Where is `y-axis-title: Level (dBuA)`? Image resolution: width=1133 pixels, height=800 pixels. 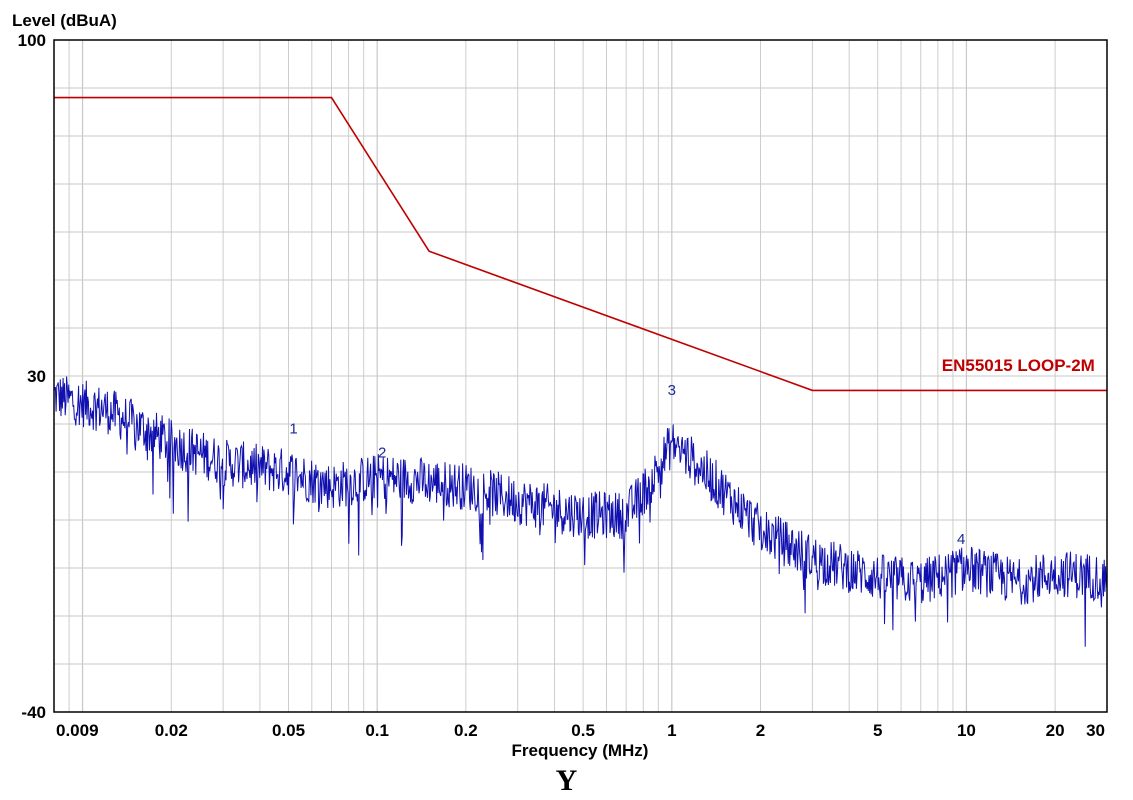
y-axis-title: Level (dBuA) is located at coordinates (64, 20).